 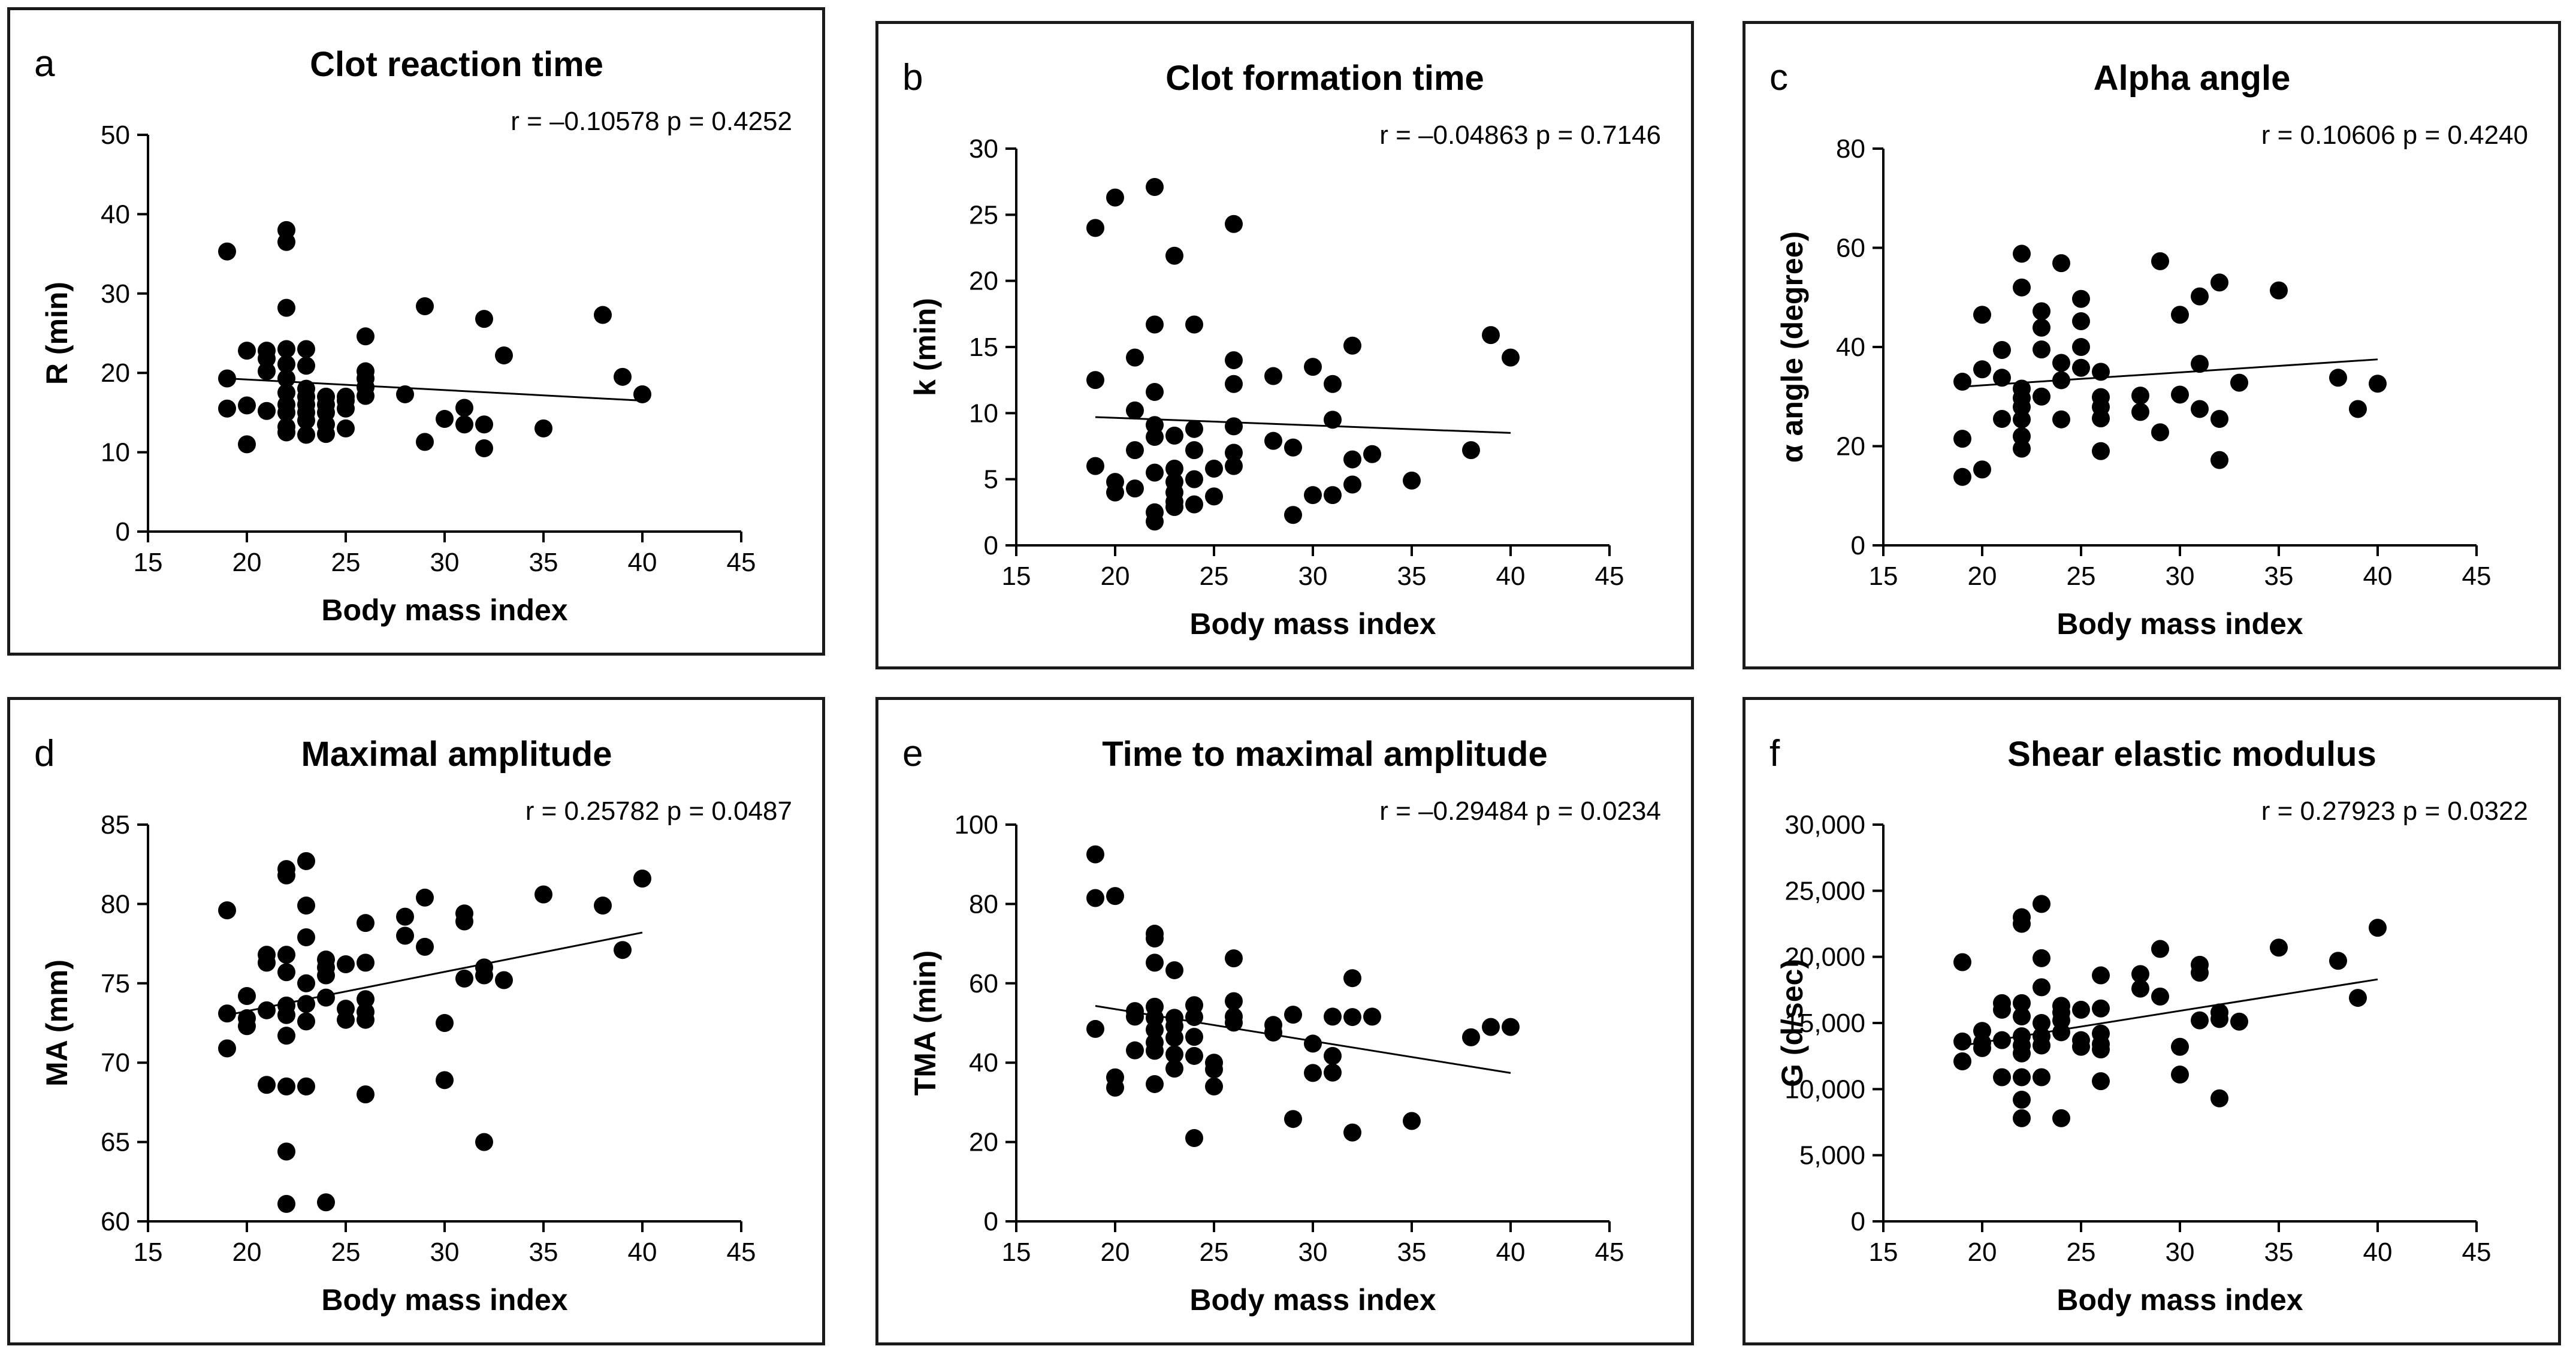 I want to click on correlation-stat: r = 0.25782 p = 0.0487, so click(x=659, y=811).